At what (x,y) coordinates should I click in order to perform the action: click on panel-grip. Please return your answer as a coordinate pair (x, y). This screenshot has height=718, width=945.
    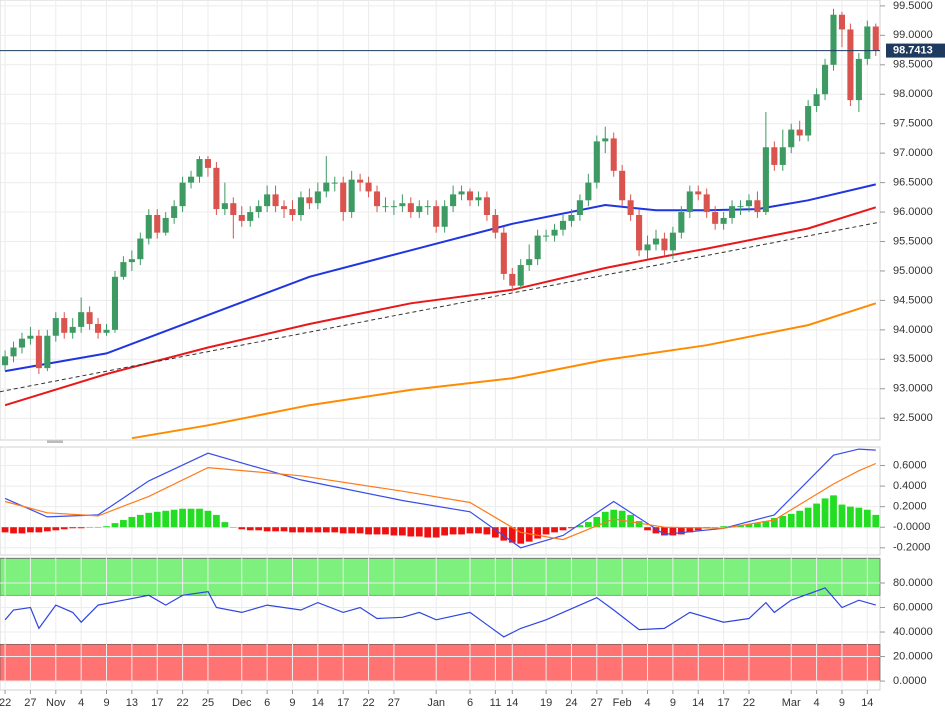
    Looking at the image, I should click on (55, 441).